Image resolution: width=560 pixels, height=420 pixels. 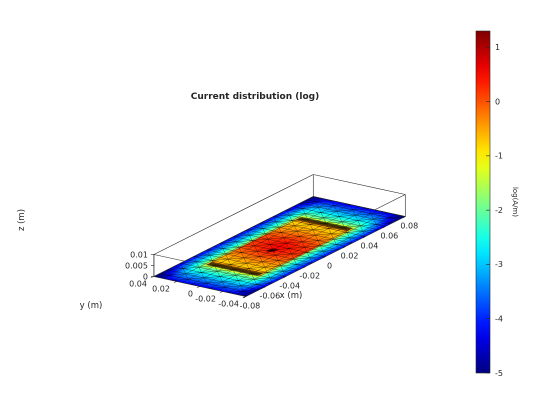 What do you see at coordinates (145, 277) in the screenshot?
I see `z-tick-label: 0` at bounding box center [145, 277].